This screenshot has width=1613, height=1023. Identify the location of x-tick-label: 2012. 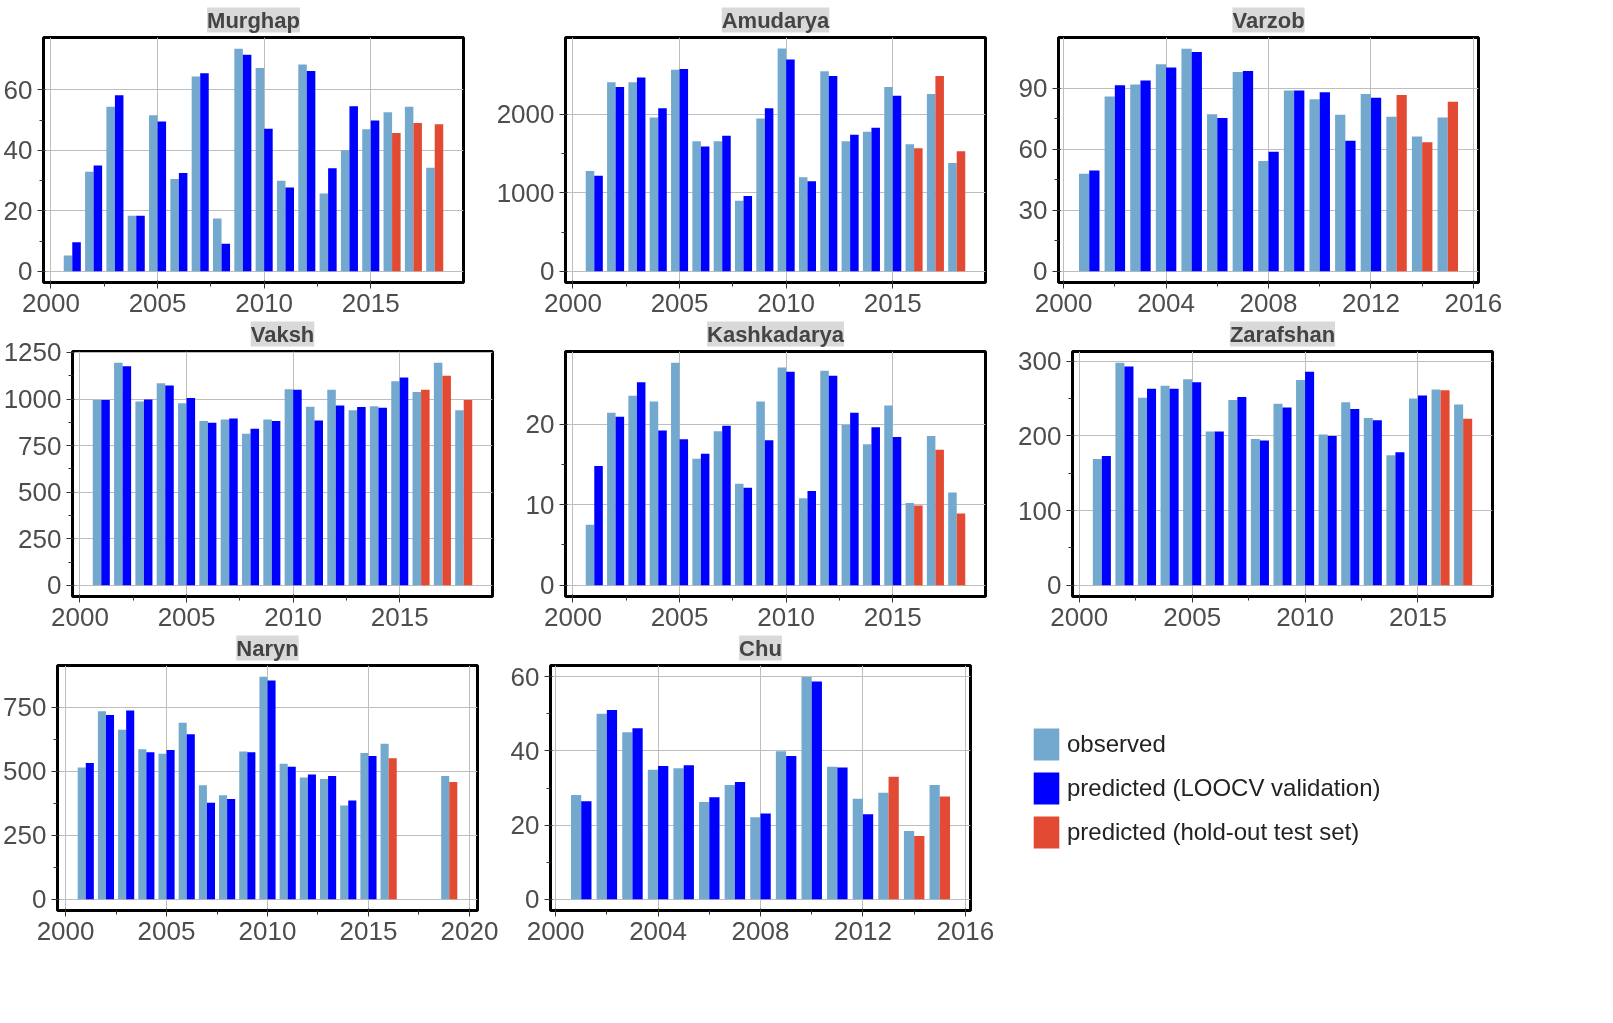
(863, 930).